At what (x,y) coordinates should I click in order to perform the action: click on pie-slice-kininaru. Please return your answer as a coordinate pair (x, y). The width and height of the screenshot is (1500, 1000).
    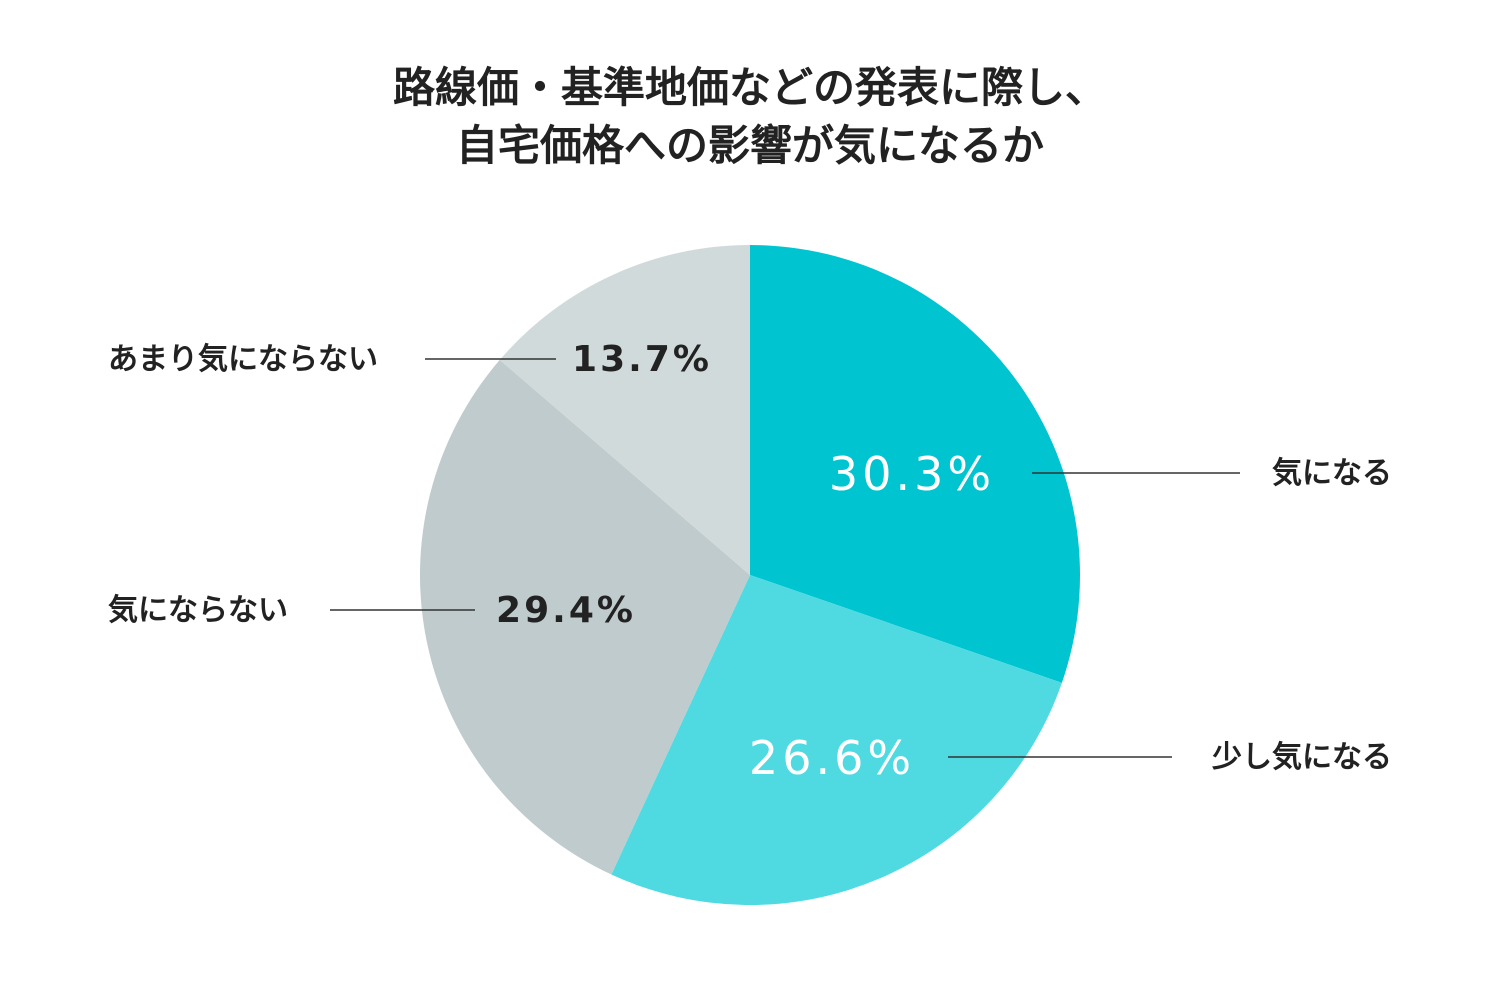
    Looking at the image, I should click on (915, 464).